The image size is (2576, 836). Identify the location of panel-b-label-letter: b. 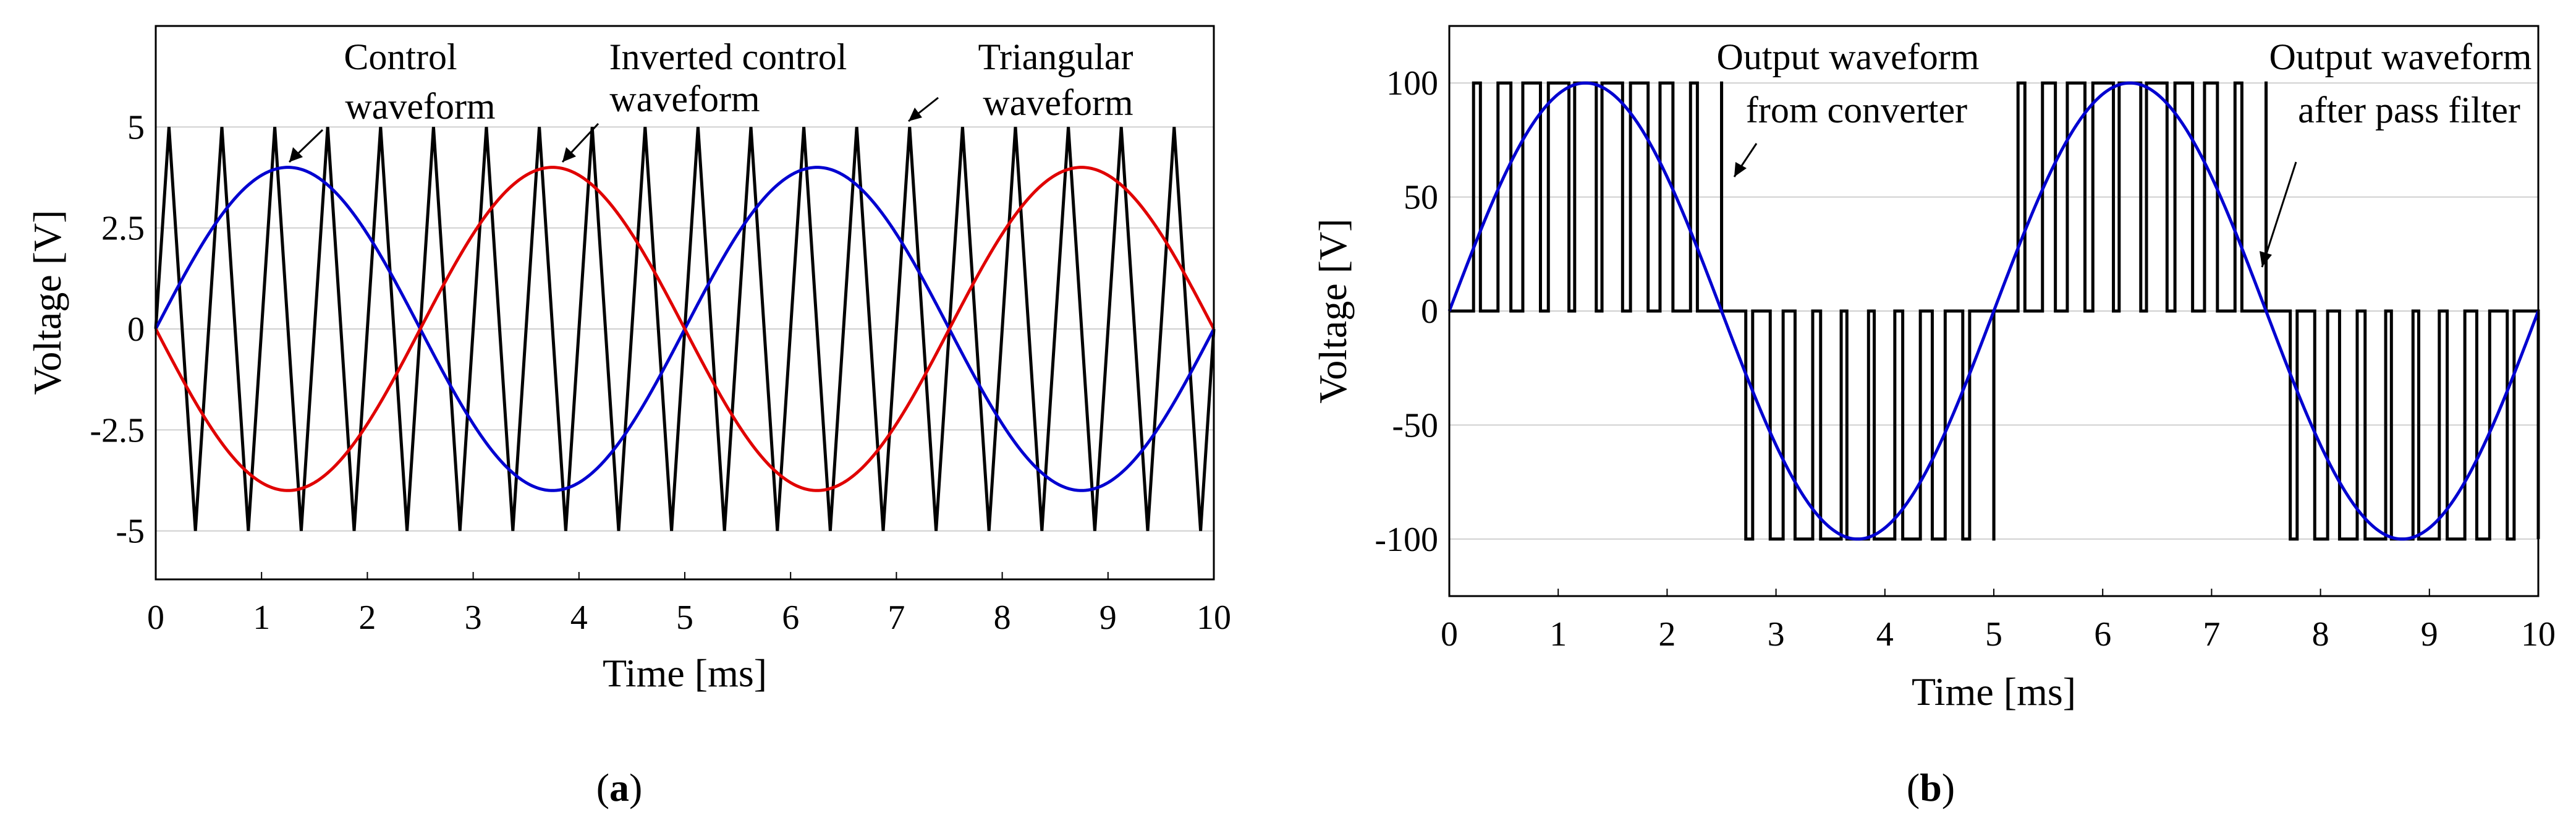
(1931, 788).